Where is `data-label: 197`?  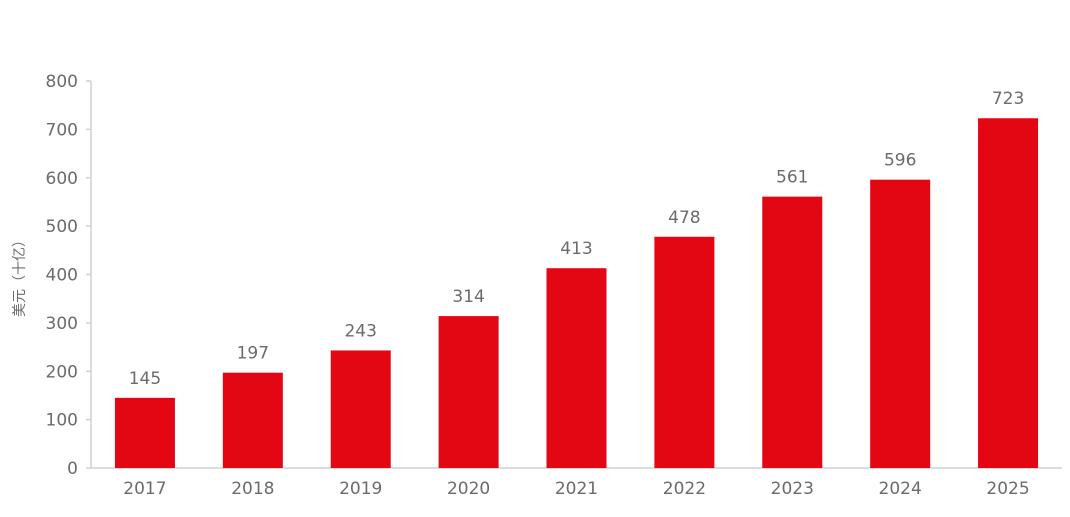
data-label: 197 is located at coordinates (253, 354).